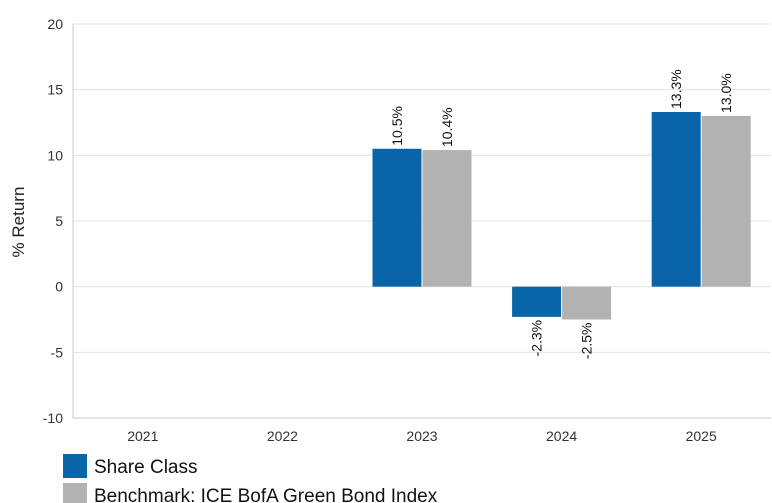  What do you see at coordinates (146, 467) in the screenshot?
I see `legend-label-share-class: Share Class` at bounding box center [146, 467].